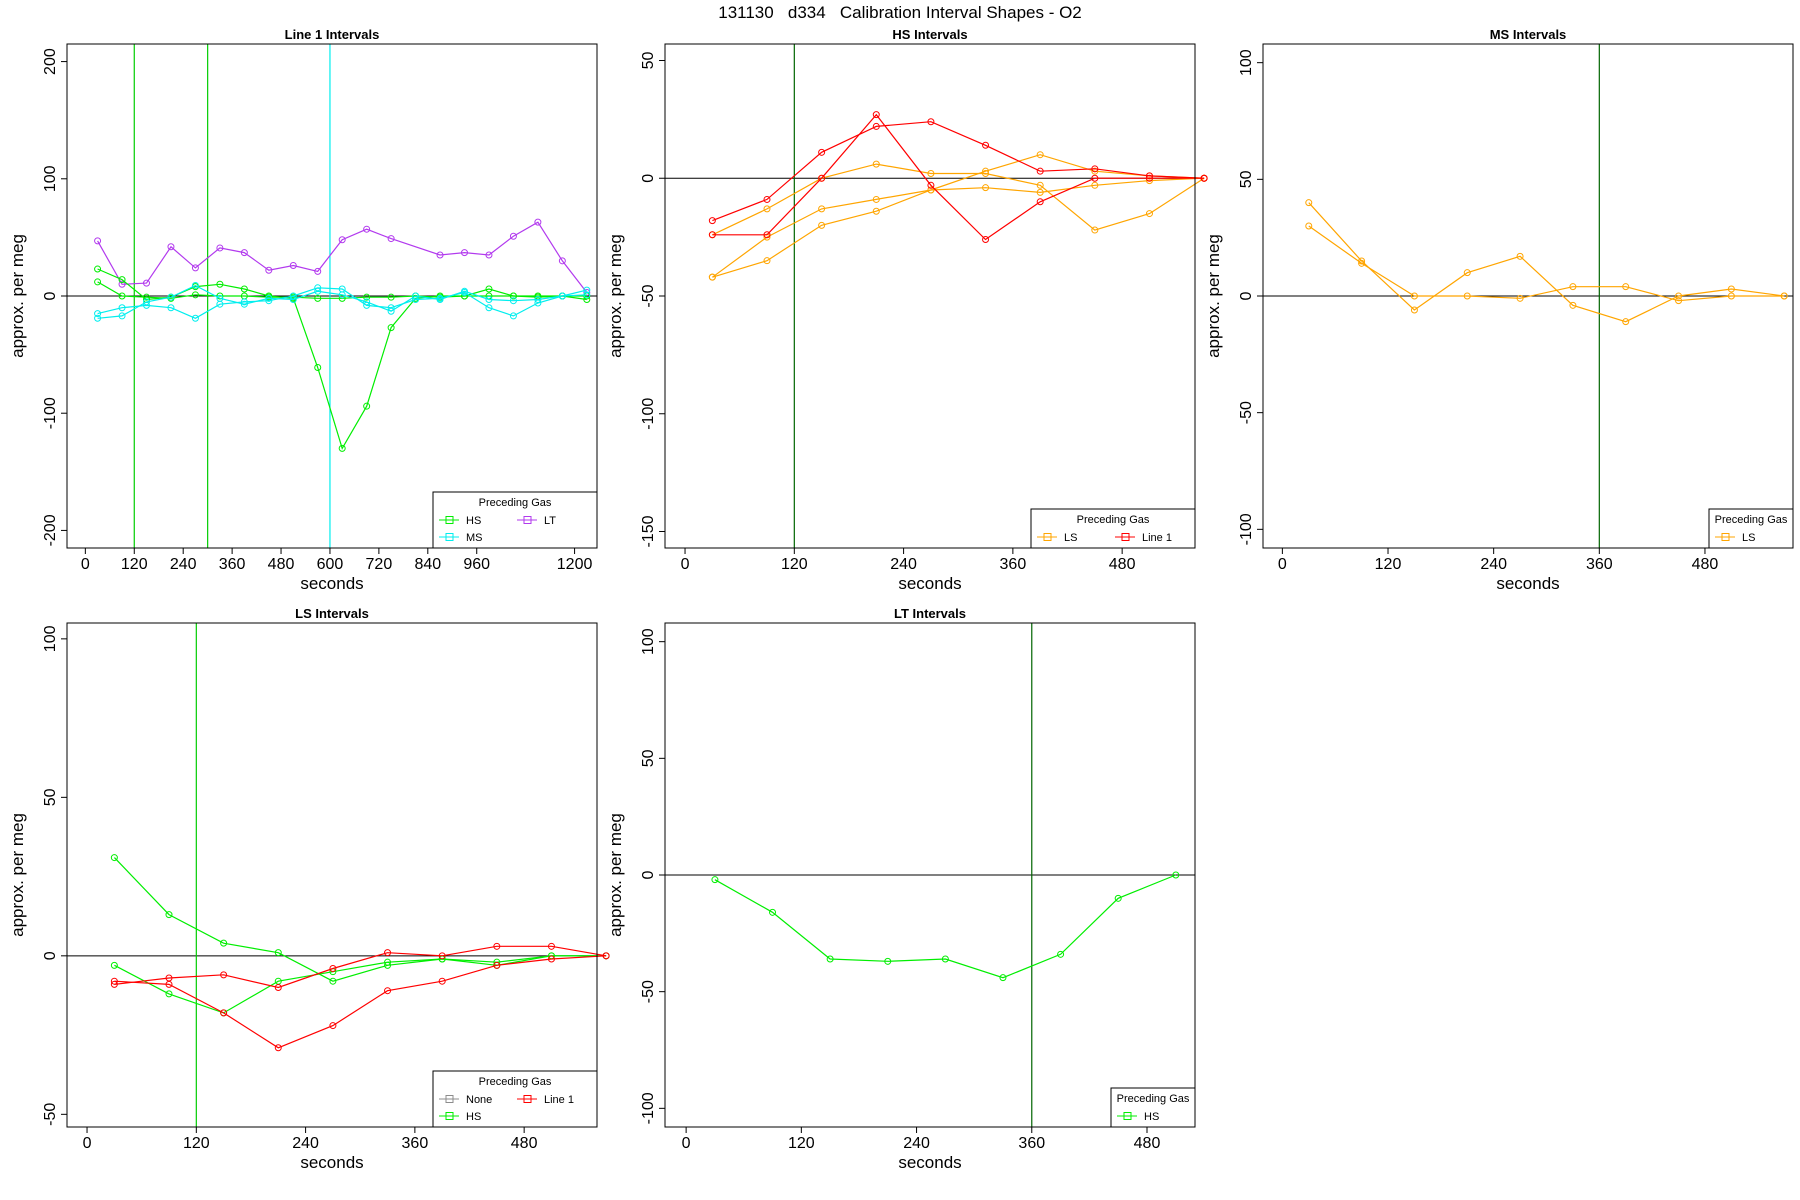 The width and height of the screenshot is (1800, 1200). Describe the element at coordinates (473, 521) in the screenshot. I see `legend-entry-label: HS` at that location.